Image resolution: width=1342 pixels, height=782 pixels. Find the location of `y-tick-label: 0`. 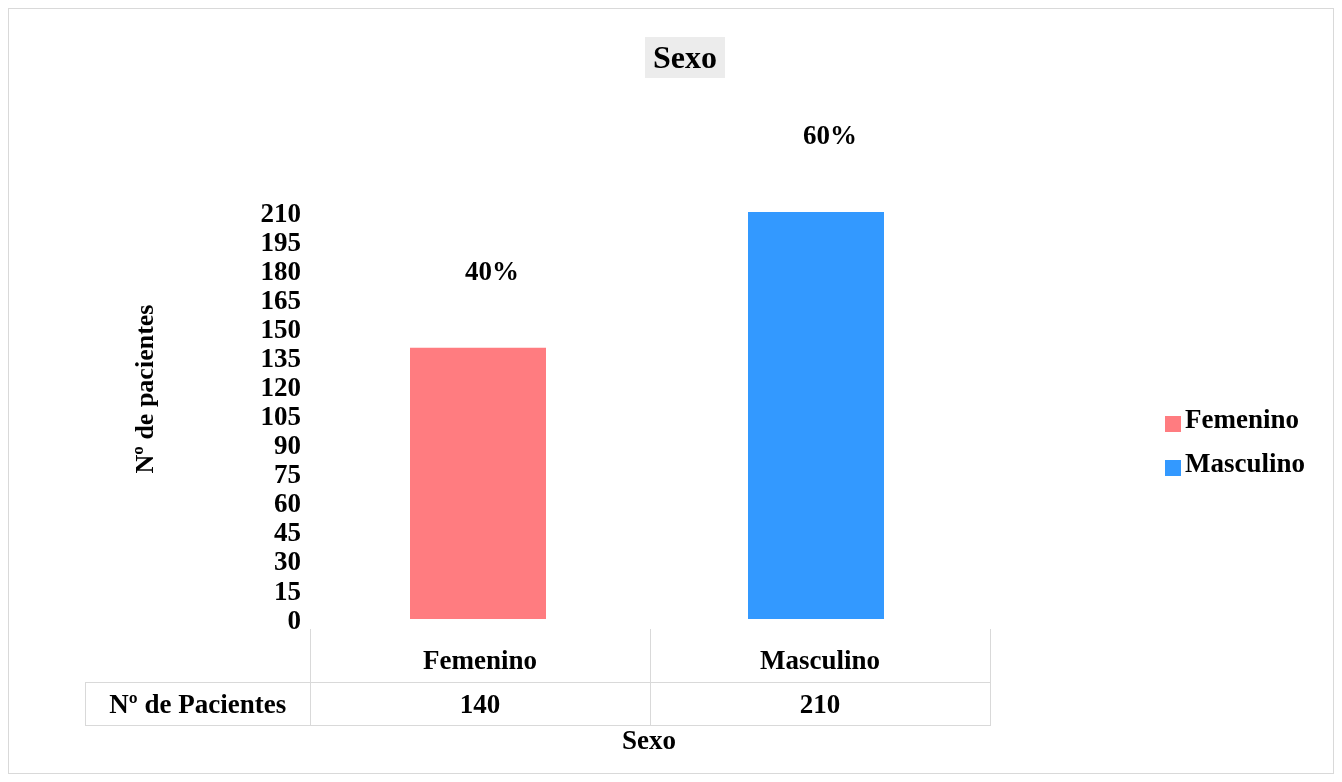

y-tick-label: 0 is located at coordinates (294, 619).